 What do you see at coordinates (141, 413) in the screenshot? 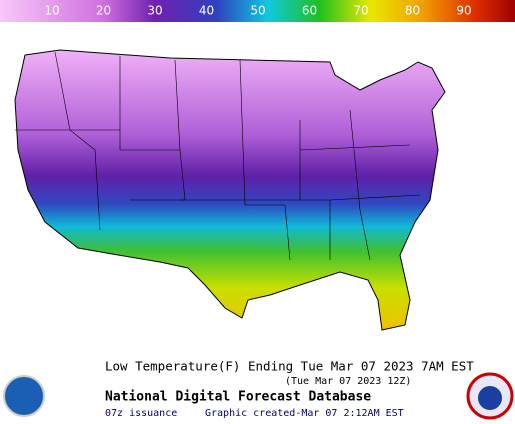
I see `issuance: 07z issuance` at bounding box center [141, 413].